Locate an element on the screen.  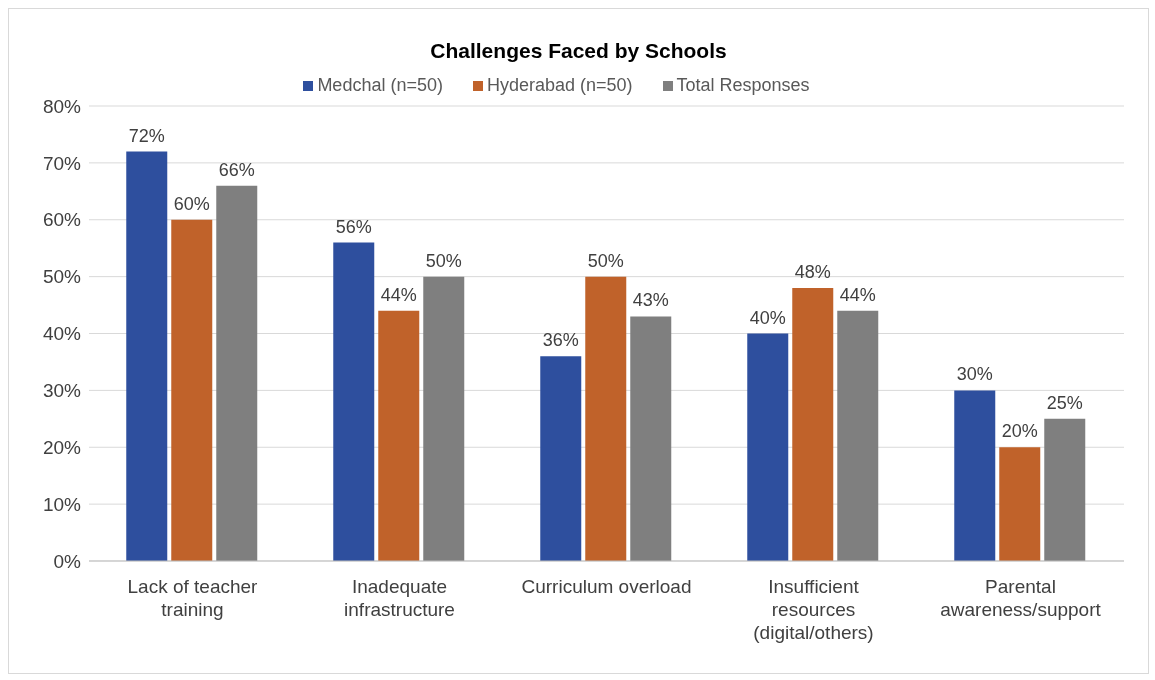
y-tick-label: 50% is located at coordinates (62, 277).